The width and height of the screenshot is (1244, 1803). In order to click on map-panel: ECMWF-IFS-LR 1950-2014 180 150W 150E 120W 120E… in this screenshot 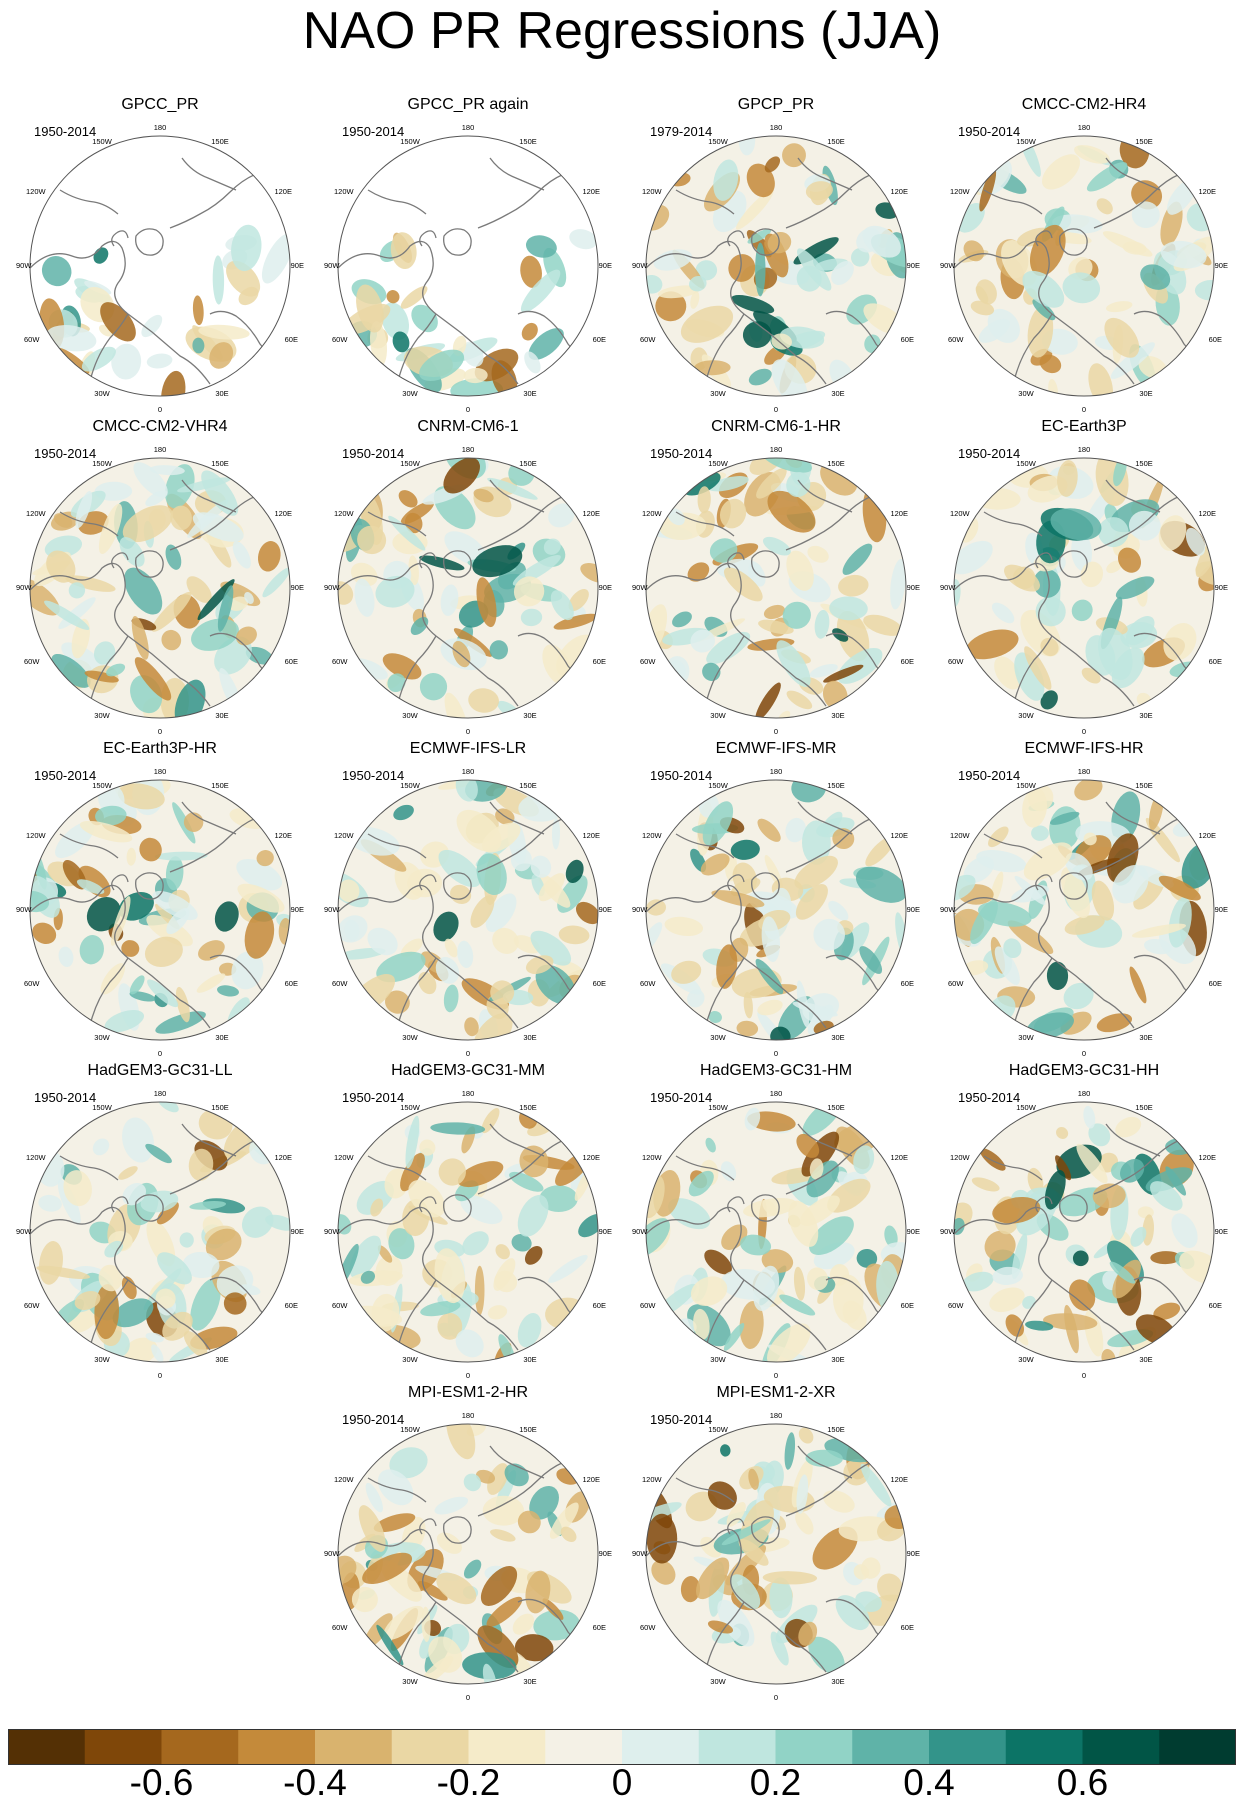, I will do `click(468, 899)`.